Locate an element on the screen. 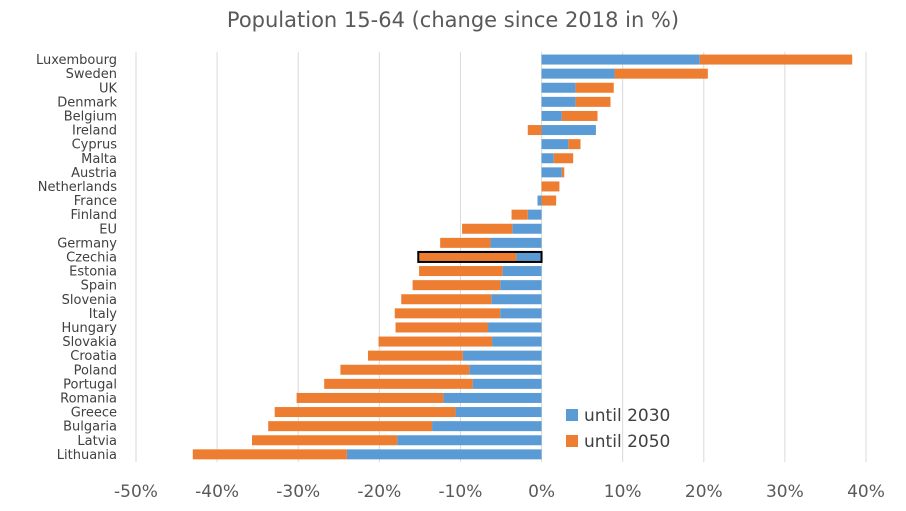 The width and height of the screenshot is (906, 511). category-label: France is located at coordinates (95, 201).